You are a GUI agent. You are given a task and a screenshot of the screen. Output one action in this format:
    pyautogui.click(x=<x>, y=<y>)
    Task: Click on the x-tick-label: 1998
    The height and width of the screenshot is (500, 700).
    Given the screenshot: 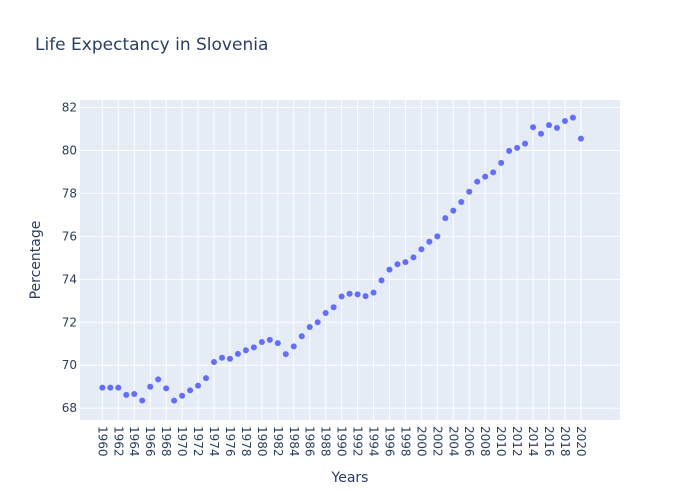 What is the action you would take?
    pyautogui.click(x=405, y=441)
    